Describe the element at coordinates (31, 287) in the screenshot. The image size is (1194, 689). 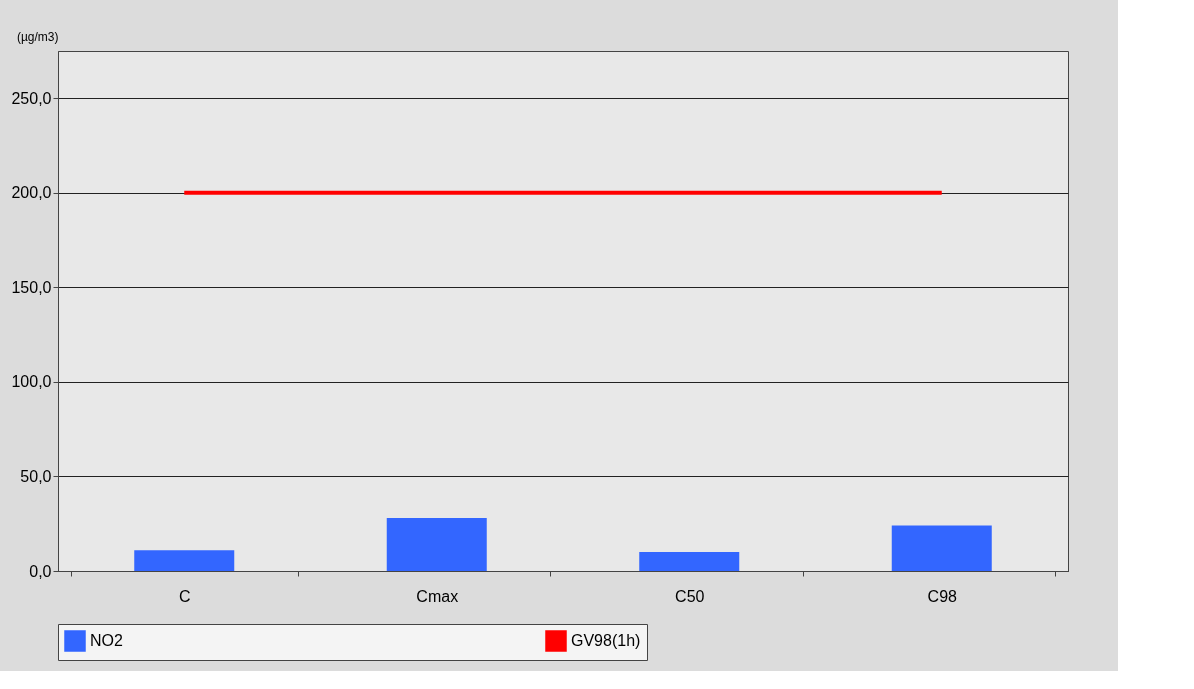
I see `y-tick-label: 150,0` at that location.